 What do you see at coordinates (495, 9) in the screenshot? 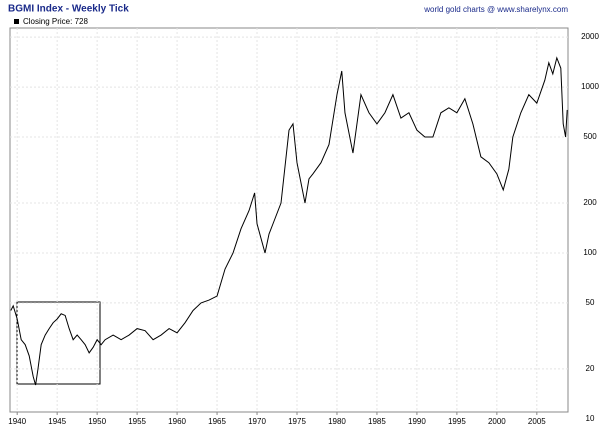
I see `chart-subtitle: world gold charts @ www.sharelynx.com` at bounding box center [495, 9].